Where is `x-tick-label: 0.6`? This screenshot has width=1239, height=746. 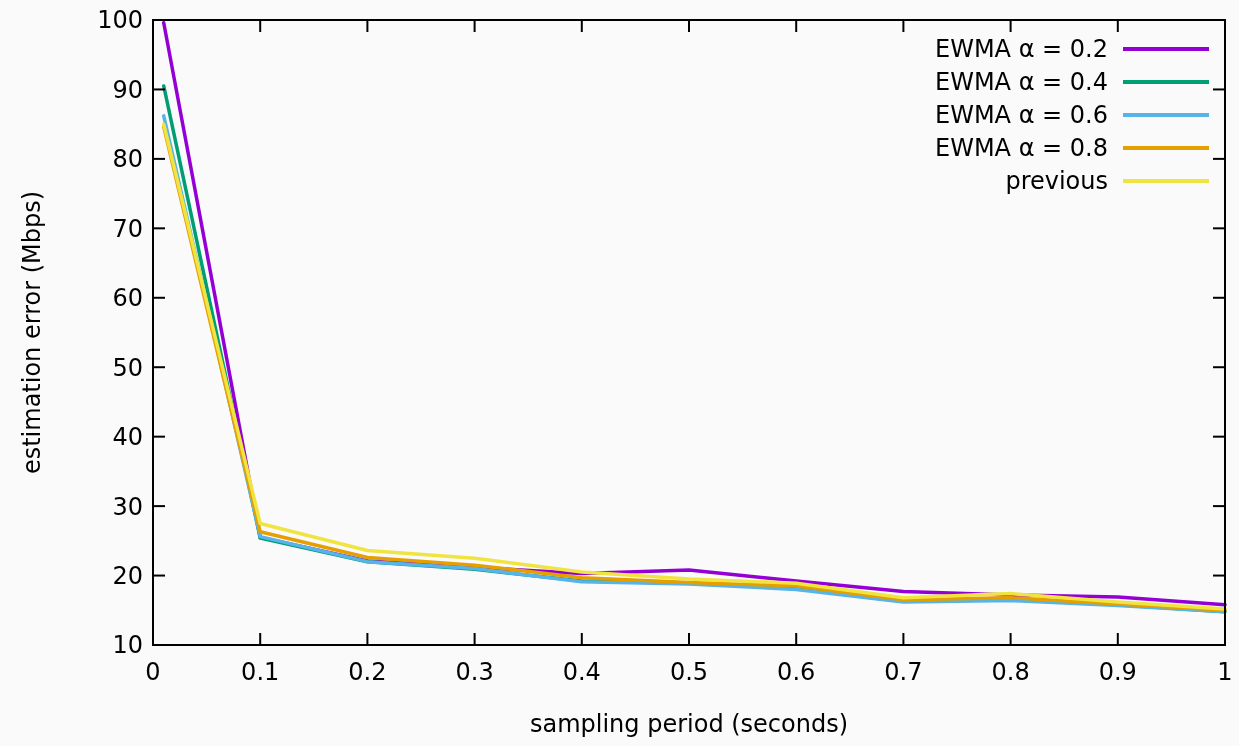 x-tick-label: 0.6 is located at coordinates (796, 672).